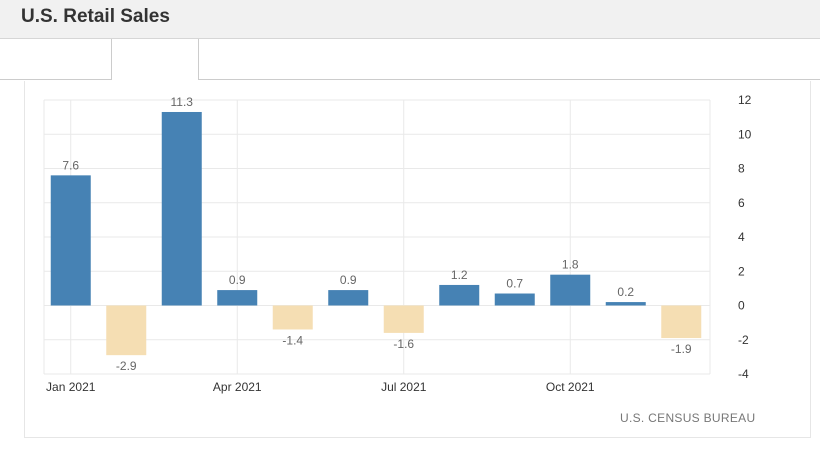  What do you see at coordinates (570, 265) in the screenshot?
I see `data-label: 1.8` at bounding box center [570, 265].